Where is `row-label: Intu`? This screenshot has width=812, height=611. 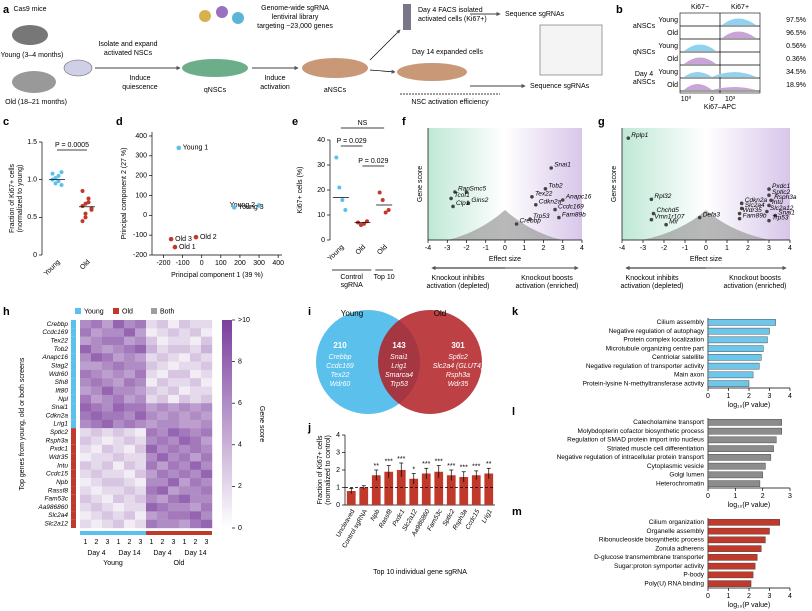
row-label: Intu is located at coordinates (62, 465).